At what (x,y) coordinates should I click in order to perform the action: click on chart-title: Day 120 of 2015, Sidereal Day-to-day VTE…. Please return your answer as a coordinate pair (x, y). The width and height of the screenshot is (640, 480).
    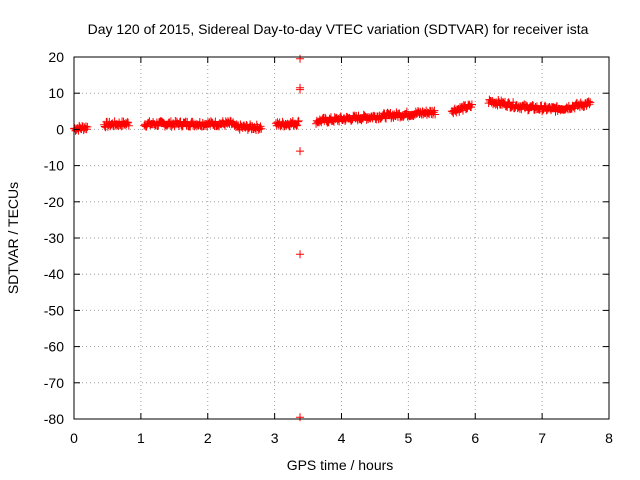
    Looking at the image, I should click on (338, 29).